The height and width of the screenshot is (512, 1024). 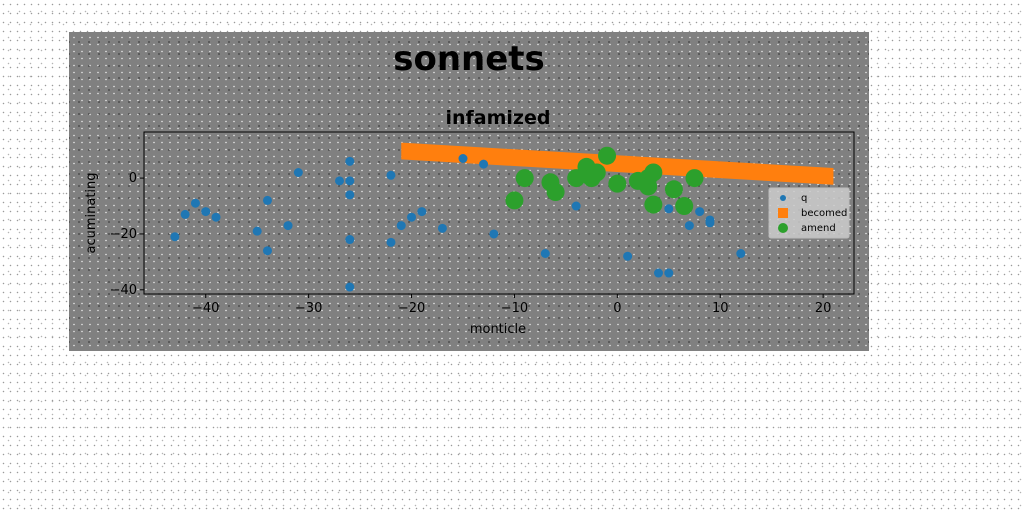 What do you see at coordinates (804, 198) in the screenshot?
I see `legend-label-q: q` at bounding box center [804, 198].